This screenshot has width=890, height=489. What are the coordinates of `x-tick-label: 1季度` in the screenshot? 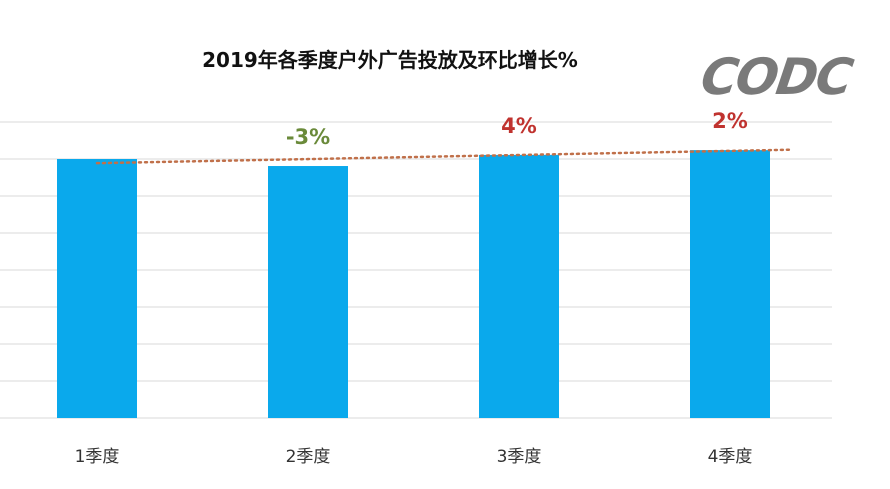 It's located at (97, 457).